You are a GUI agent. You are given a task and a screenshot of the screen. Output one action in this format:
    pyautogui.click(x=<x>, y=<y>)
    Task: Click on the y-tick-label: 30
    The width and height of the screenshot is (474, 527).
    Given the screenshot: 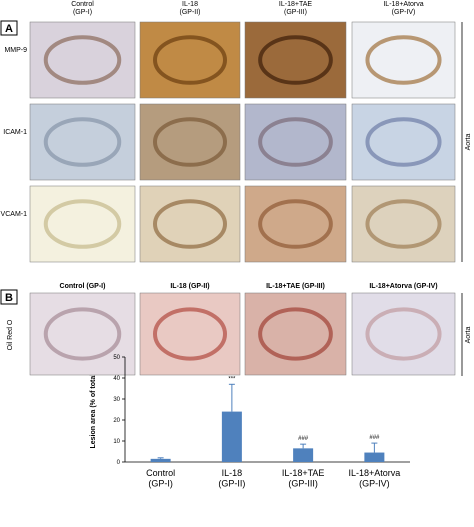 What is the action you would take?
    pyautogui.click(x=116, y=400)
    